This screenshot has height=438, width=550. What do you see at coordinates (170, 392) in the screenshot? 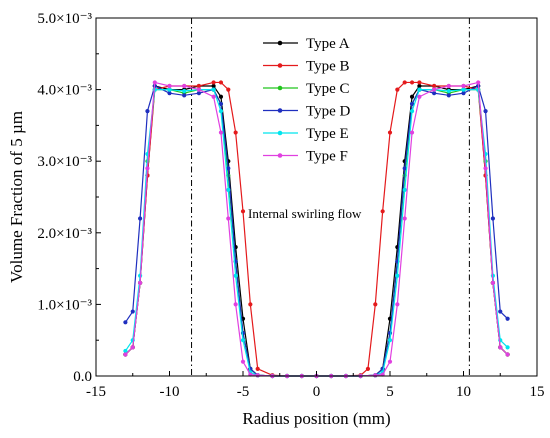
I see `x-tick-label: -10` at bounding box center [170, 392].